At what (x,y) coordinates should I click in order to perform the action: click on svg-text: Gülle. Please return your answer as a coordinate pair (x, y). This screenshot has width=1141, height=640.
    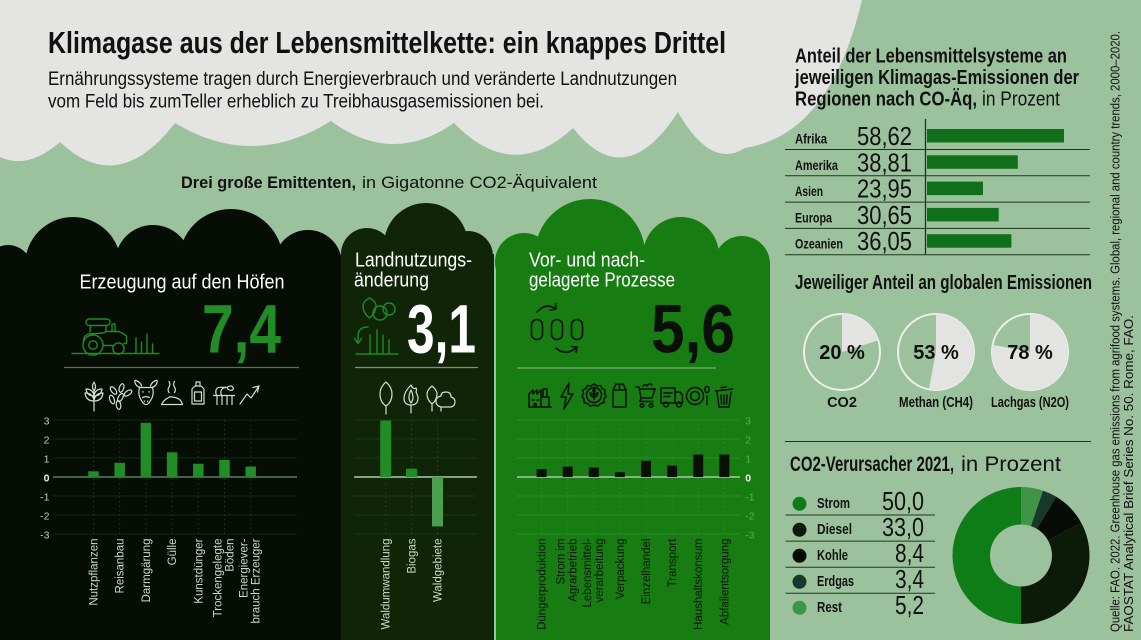
    Looking at the image, I should click on (173, 552).